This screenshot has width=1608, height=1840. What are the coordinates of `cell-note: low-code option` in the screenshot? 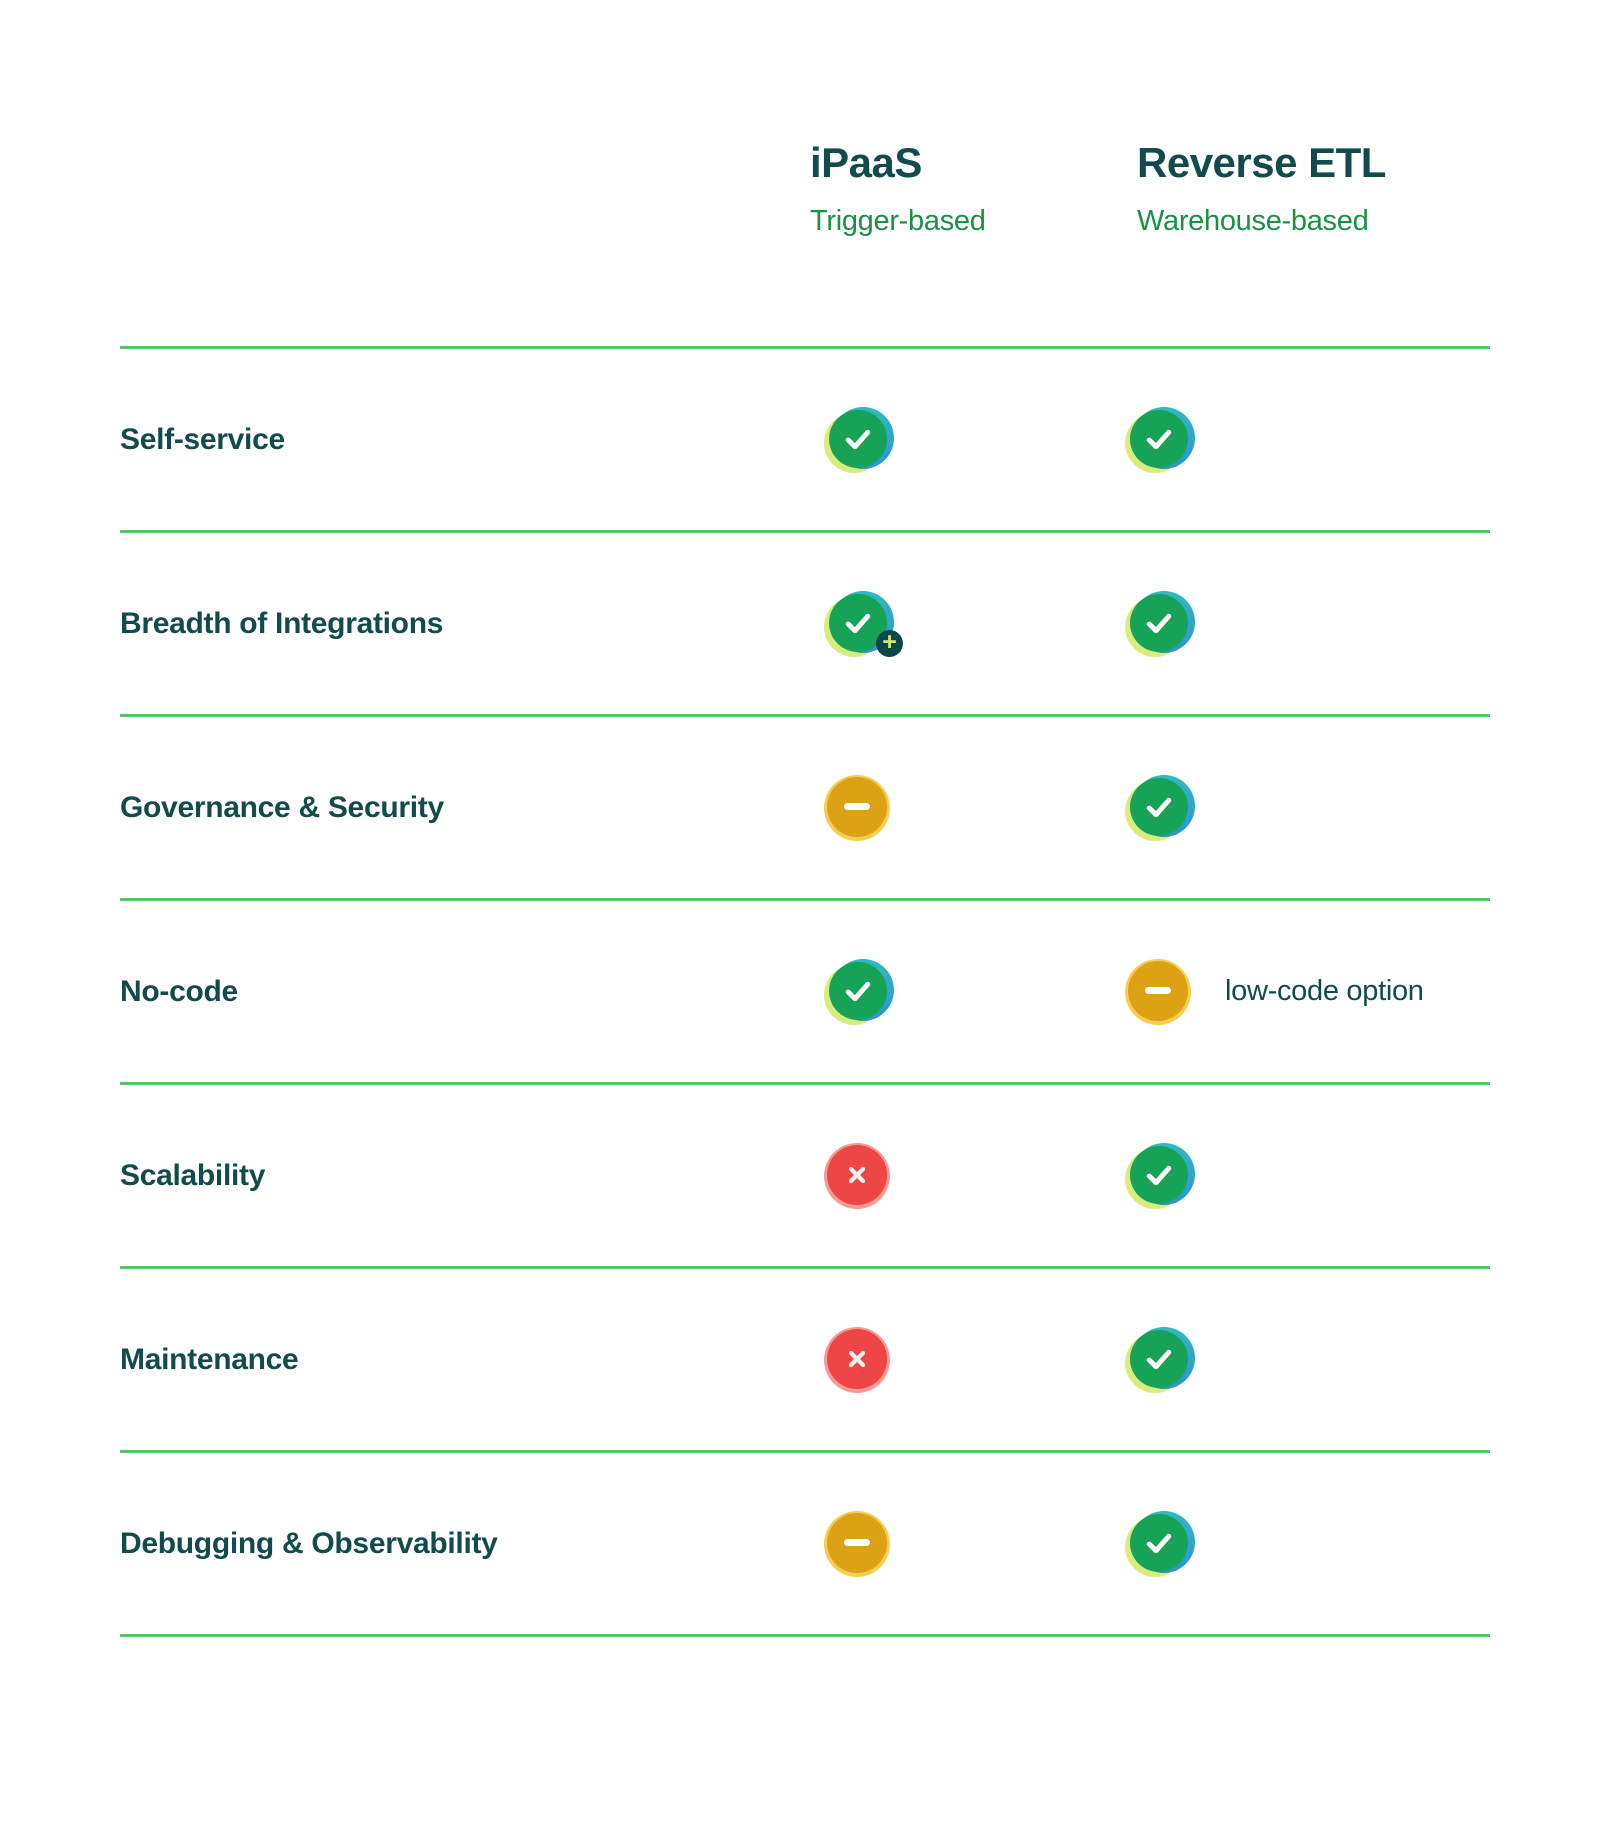 It's located at (1324, 991).